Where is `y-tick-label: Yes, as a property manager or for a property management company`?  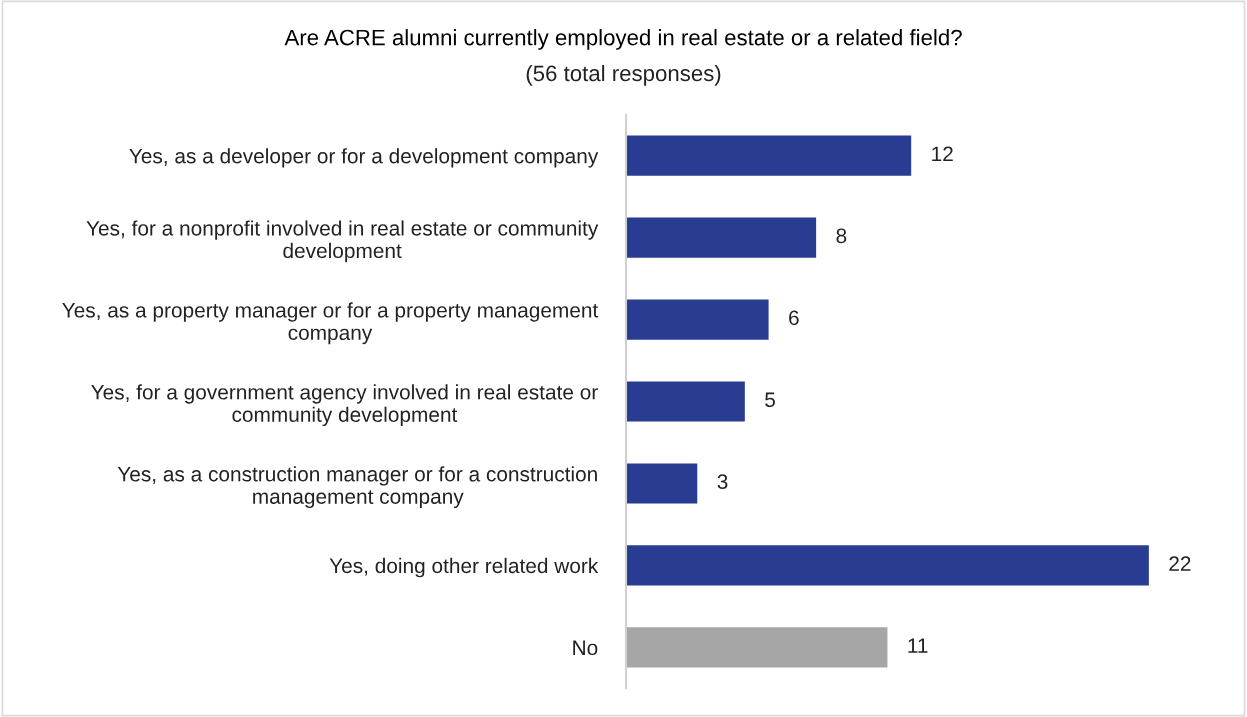 y-tick-label: Yes, as a property manager or for a property management company is located at coordinates (330, 323).